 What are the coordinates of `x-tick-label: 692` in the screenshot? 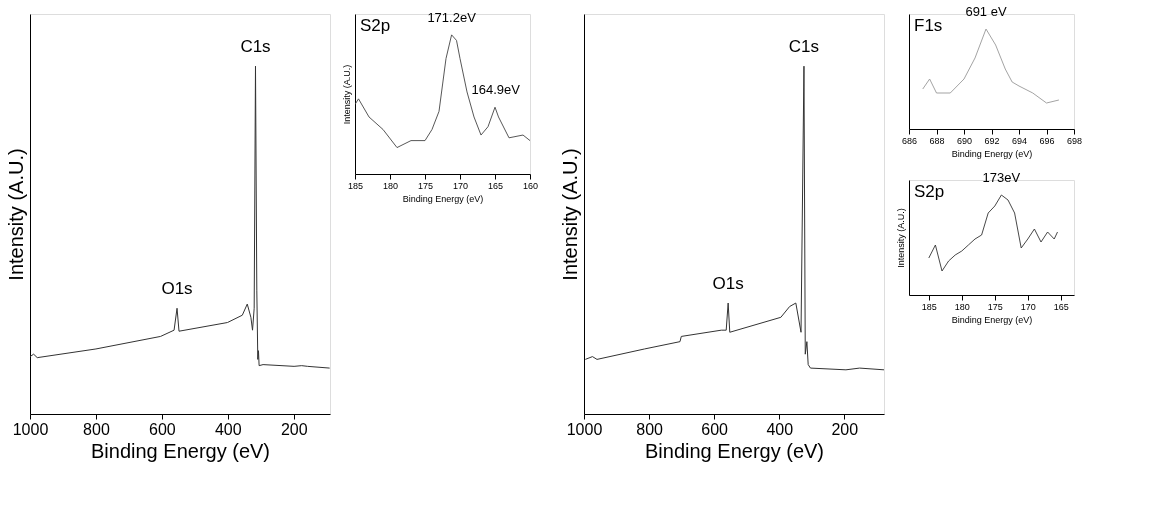 It's located at (992, 140).